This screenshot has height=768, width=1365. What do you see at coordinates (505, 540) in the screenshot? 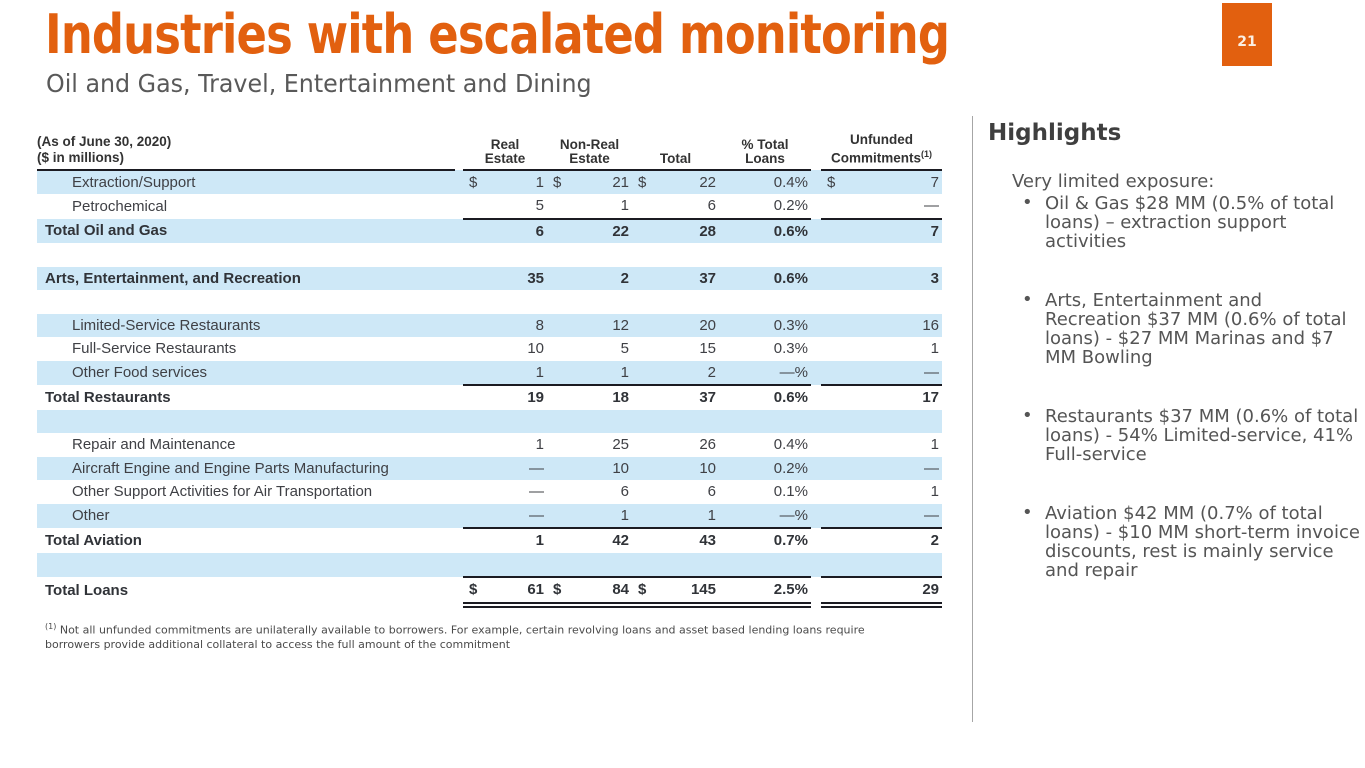
I see `cell-real-estate: 1` at bounding box center [505, 540].